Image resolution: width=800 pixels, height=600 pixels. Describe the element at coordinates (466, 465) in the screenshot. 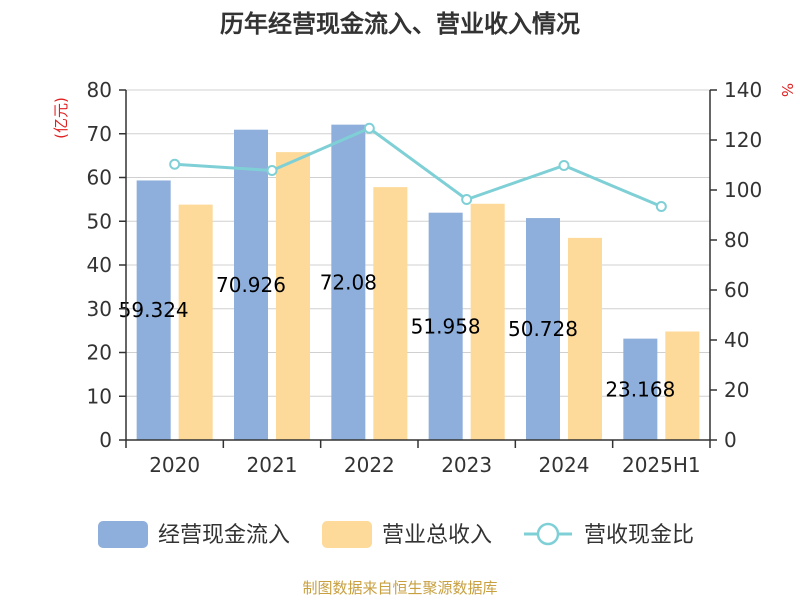

I see `x-tick-label: 2023` at that location.